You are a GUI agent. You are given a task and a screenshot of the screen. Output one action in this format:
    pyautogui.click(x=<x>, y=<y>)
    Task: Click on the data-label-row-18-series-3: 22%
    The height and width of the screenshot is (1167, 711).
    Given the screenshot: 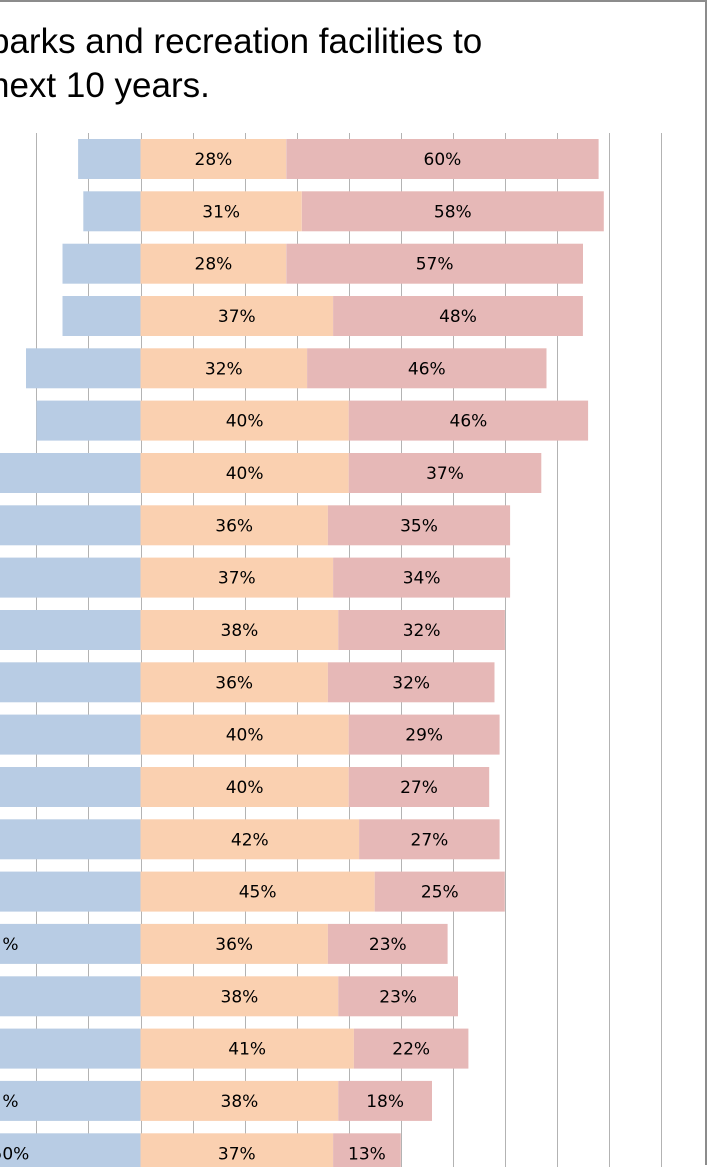 What is the action you would take?
    pyautogui.click(x=411, y=1050)
    